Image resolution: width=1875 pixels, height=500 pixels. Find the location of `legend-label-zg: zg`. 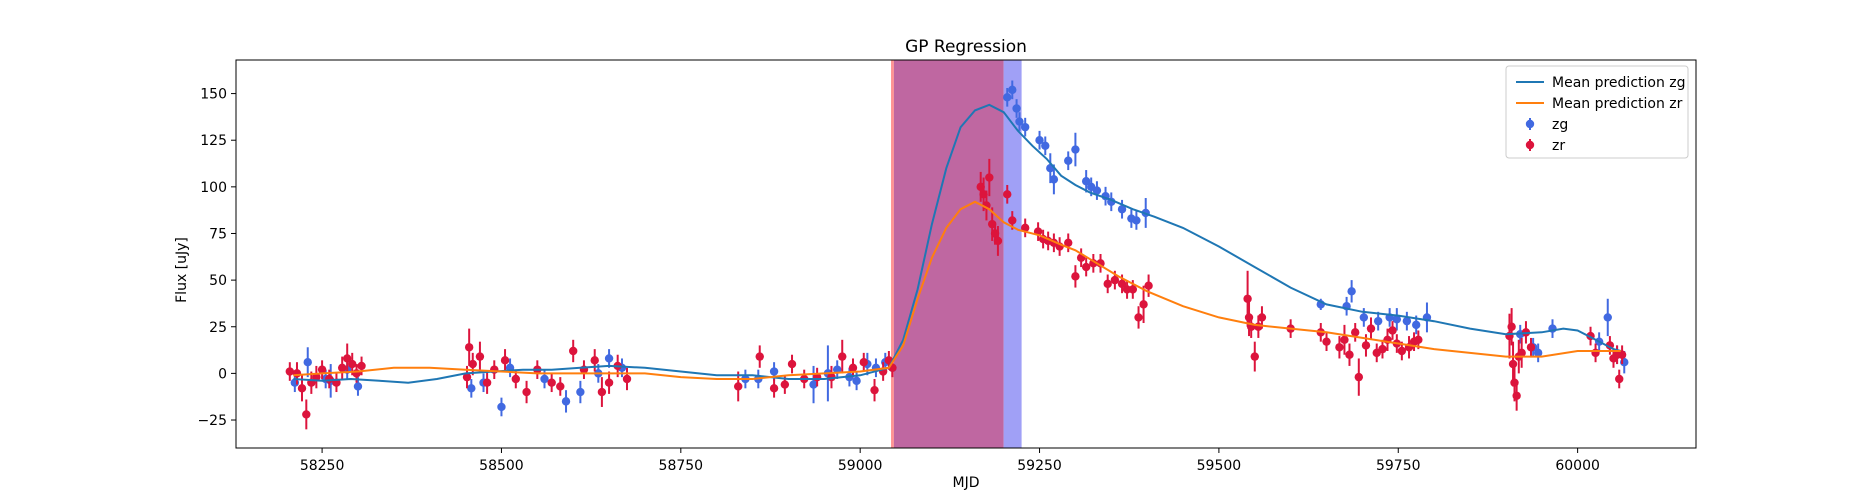

legend-label-zg: zg is located at coordinates (1560, 125).